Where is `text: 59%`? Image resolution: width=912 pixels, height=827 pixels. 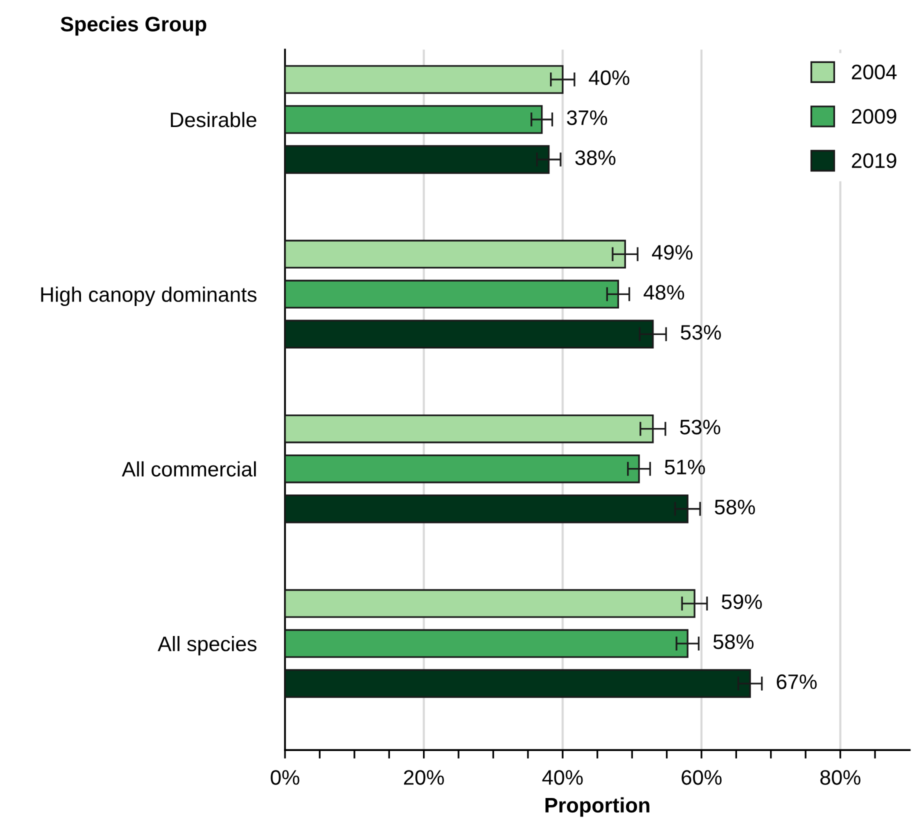 text: 59% is located at coordinates (742, 602).